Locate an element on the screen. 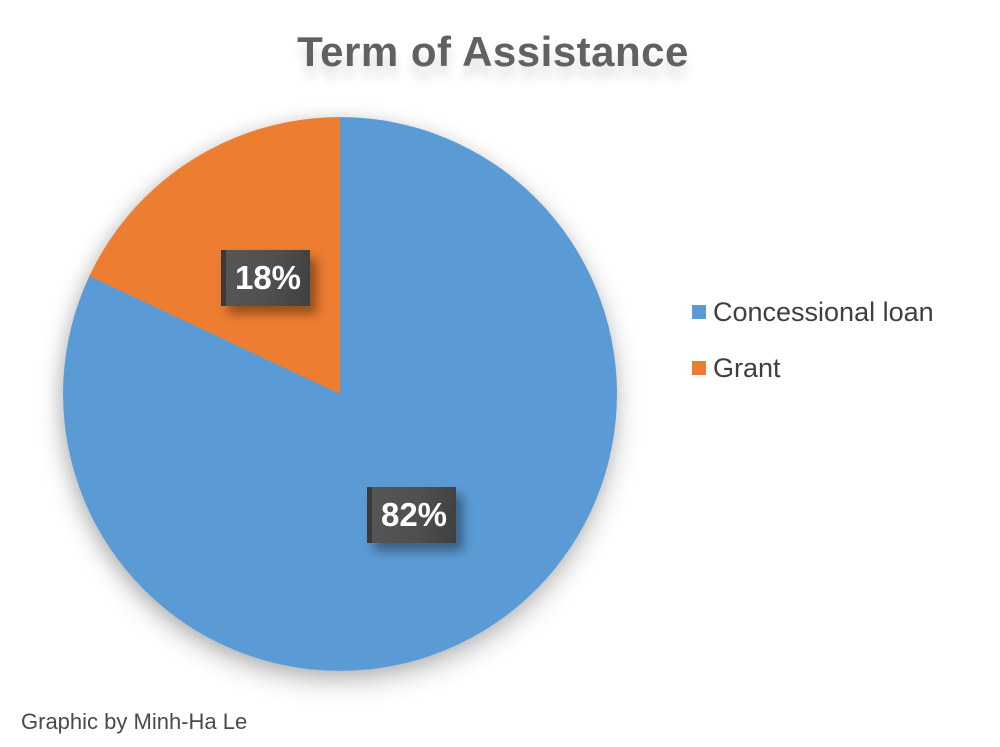 The width and height of the screenshot is (1000, 747). legend-swatch-blue-icon is located at coordinates (699, 312).